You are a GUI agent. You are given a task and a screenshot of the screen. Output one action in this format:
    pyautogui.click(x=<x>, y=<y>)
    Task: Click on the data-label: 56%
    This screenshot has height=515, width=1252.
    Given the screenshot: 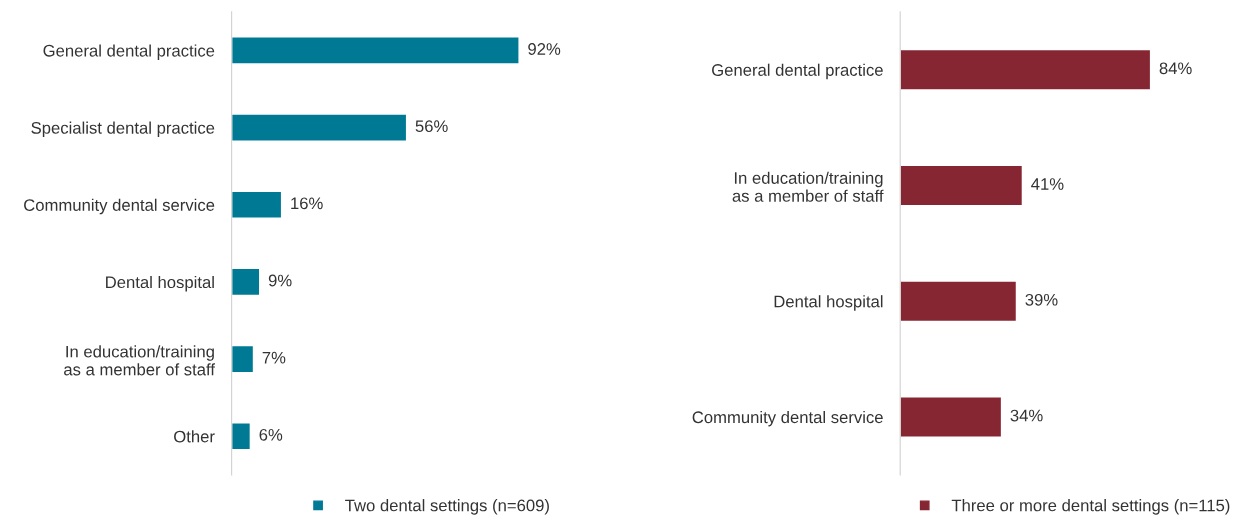 What is the action you would take?
    pyautogui.click(x=431, y=126)
    